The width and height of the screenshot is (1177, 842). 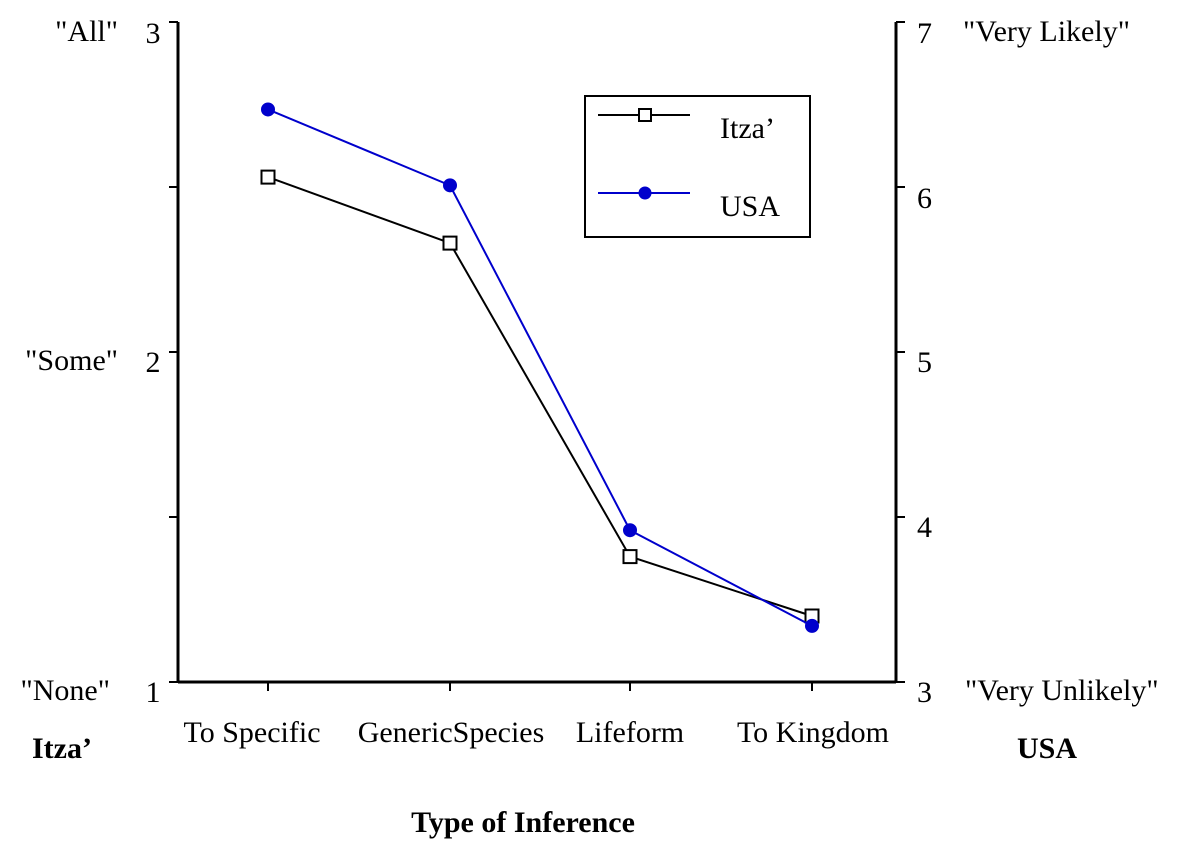 What do you see at coordinates (924, 527) in the screenshot?
I see `right-tick-label-4: 4` at bounding box center [924, 527].